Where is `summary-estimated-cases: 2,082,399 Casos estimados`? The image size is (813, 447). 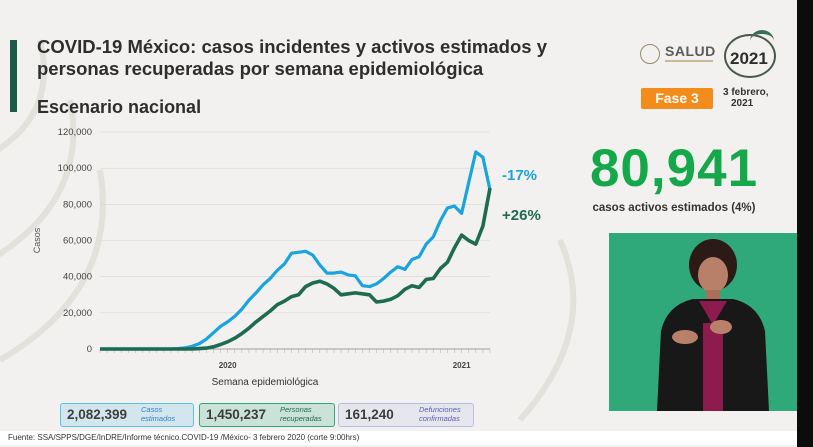
summary-estimated-cases: 2,082,399 Casos estimados is located at coordinates (127, 415).